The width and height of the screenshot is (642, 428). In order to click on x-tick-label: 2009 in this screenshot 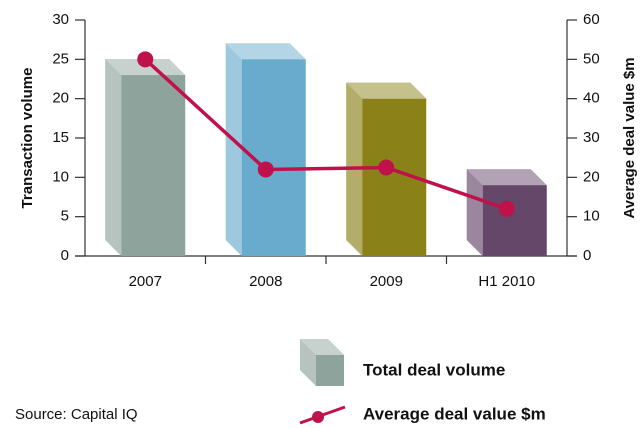, I will do `click(386, 281)`.